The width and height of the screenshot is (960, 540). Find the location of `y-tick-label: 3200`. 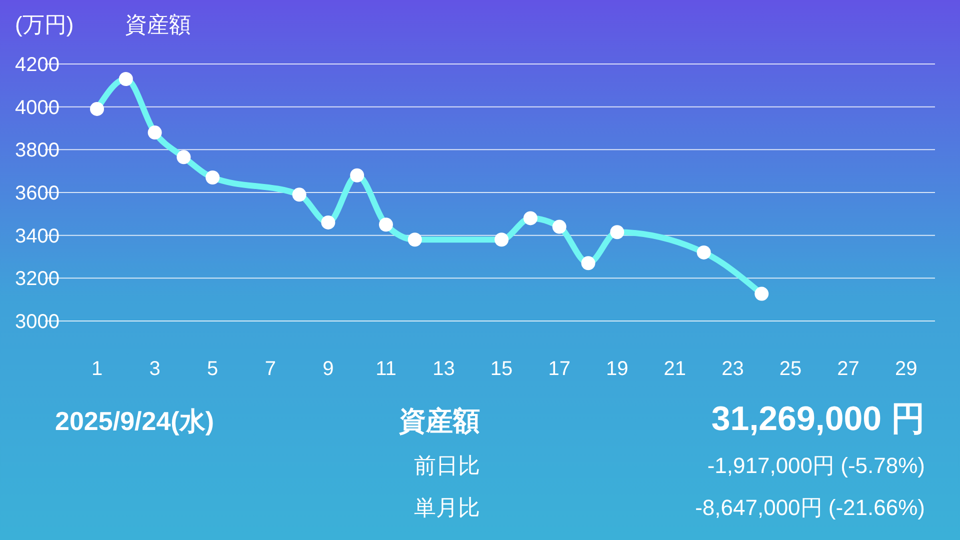

y-tick-label: 3200 is located at coordinates (37, 279).